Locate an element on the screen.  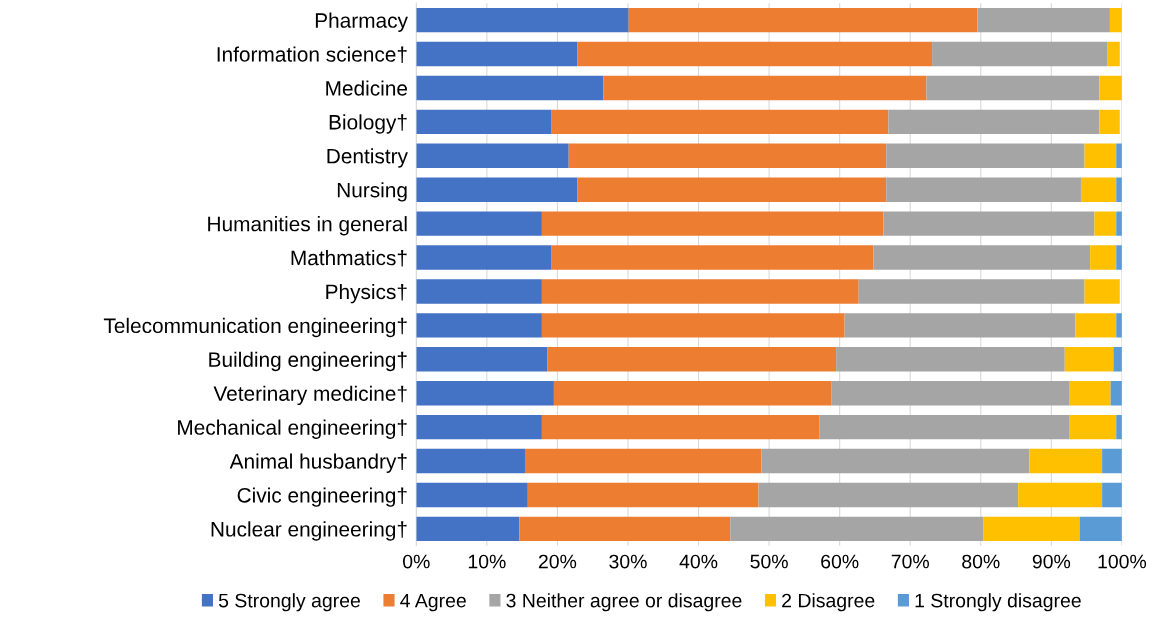
y-tick-label: Pharmacy is located at coordinates (361, 22).